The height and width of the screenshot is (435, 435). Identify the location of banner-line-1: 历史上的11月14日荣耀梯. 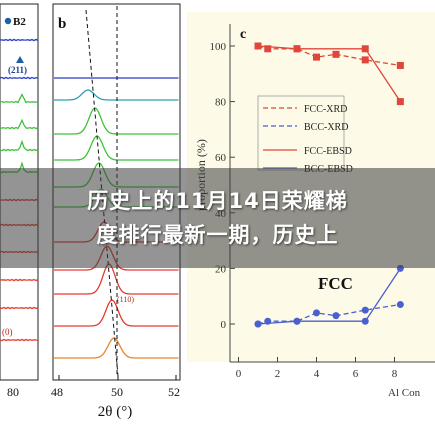
(217, 201).